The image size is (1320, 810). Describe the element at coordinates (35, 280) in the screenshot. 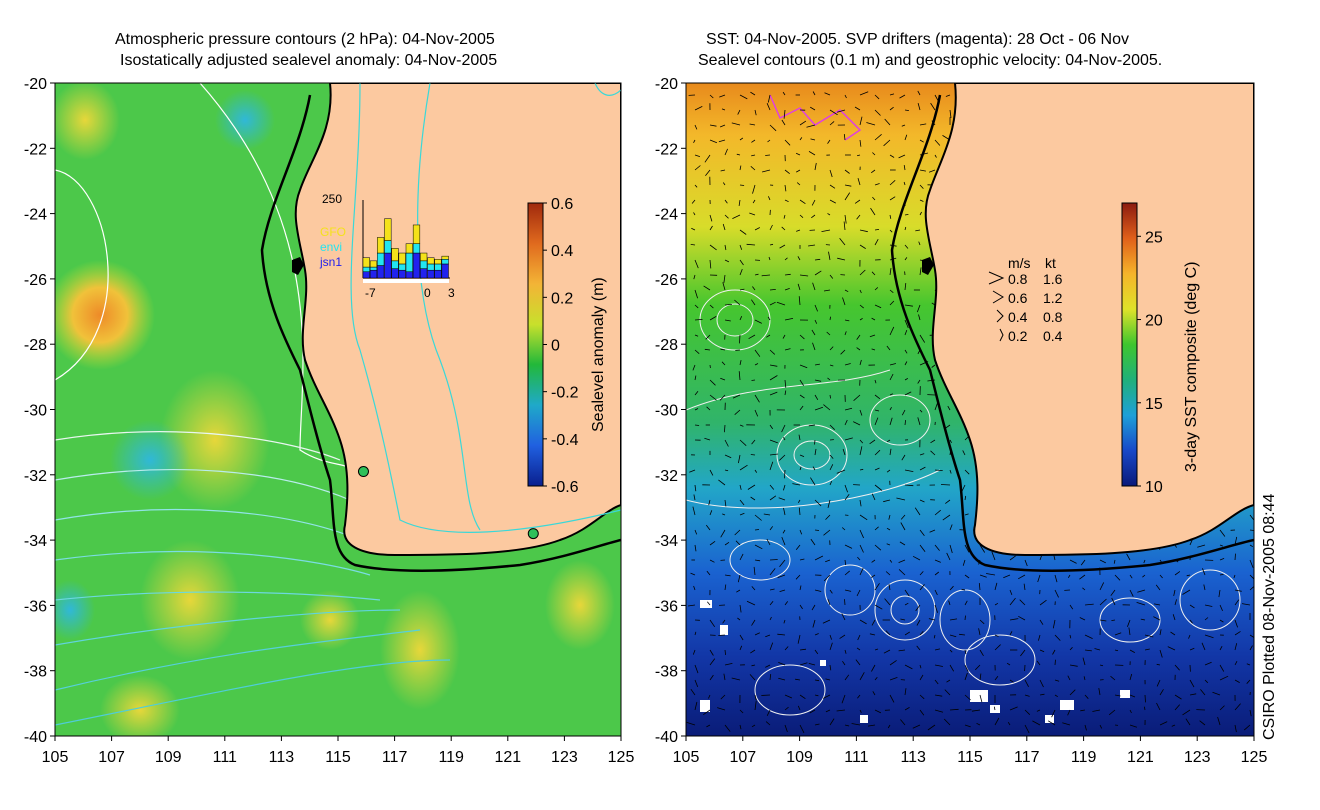

I see `lat-tick-label: -26` at that location.